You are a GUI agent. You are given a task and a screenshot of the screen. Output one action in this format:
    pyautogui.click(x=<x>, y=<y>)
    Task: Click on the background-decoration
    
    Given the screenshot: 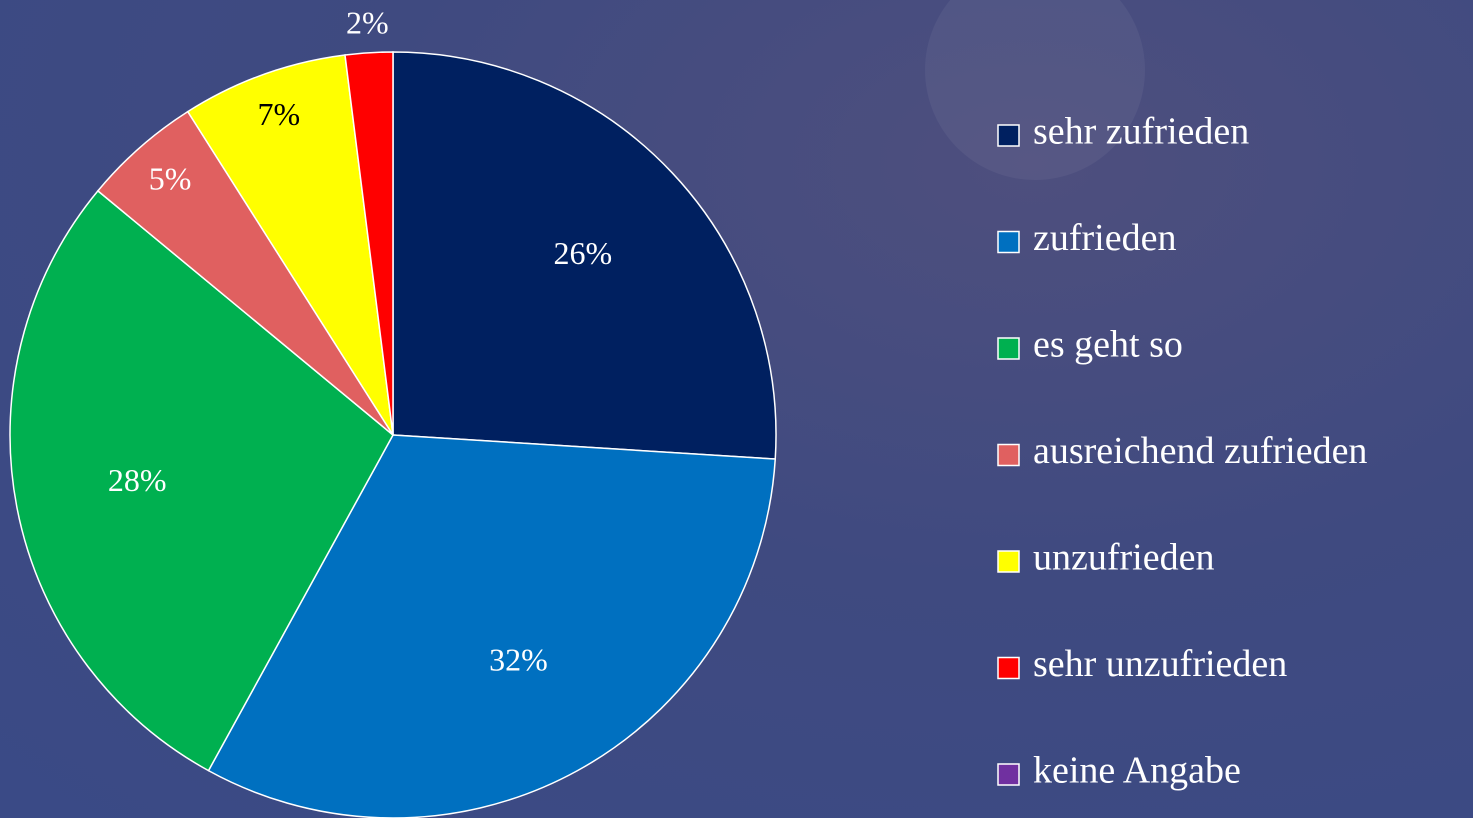 What is the action you would take?
    pyautogui.click(x=1035, y=90)
    